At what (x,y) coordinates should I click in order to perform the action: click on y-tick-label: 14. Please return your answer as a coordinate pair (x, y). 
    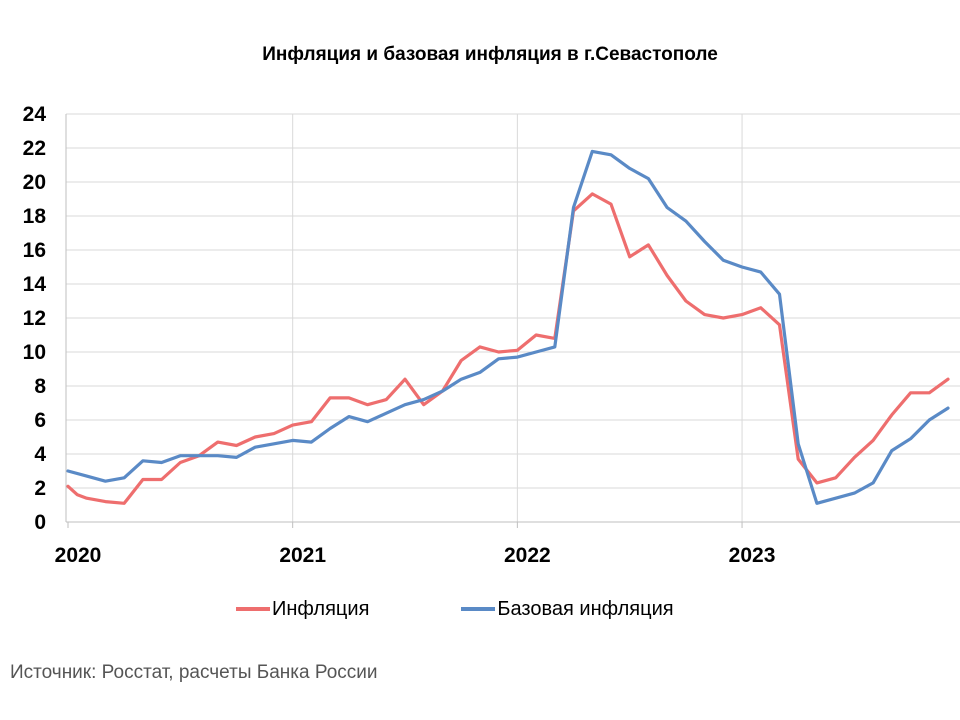
    Looking at the image, I should click on (35, 284).